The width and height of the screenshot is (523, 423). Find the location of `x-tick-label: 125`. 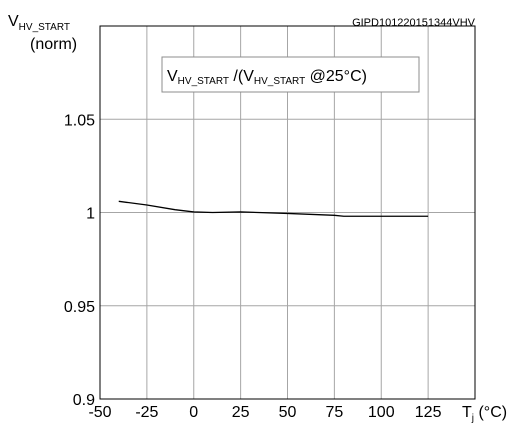

x-tick-label: 125 is located at coordinates (428, 412).